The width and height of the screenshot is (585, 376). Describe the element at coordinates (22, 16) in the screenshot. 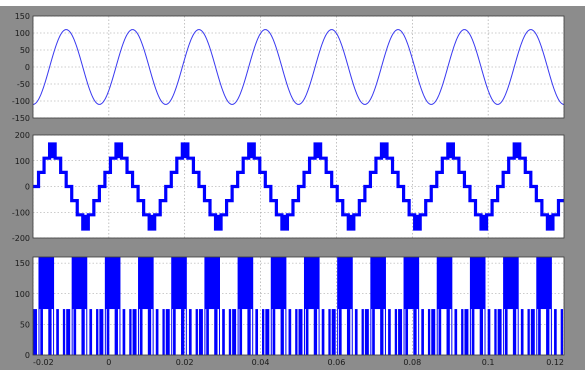

I see `y-tick-label: 150` at that location.